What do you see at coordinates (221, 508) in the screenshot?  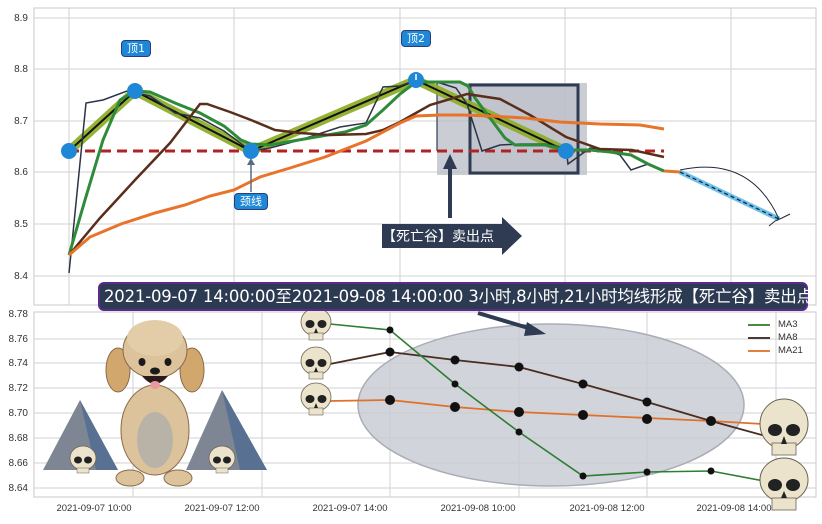 I see `xtick: 2021-09-07 12:00` at bounding box center [221, 508].